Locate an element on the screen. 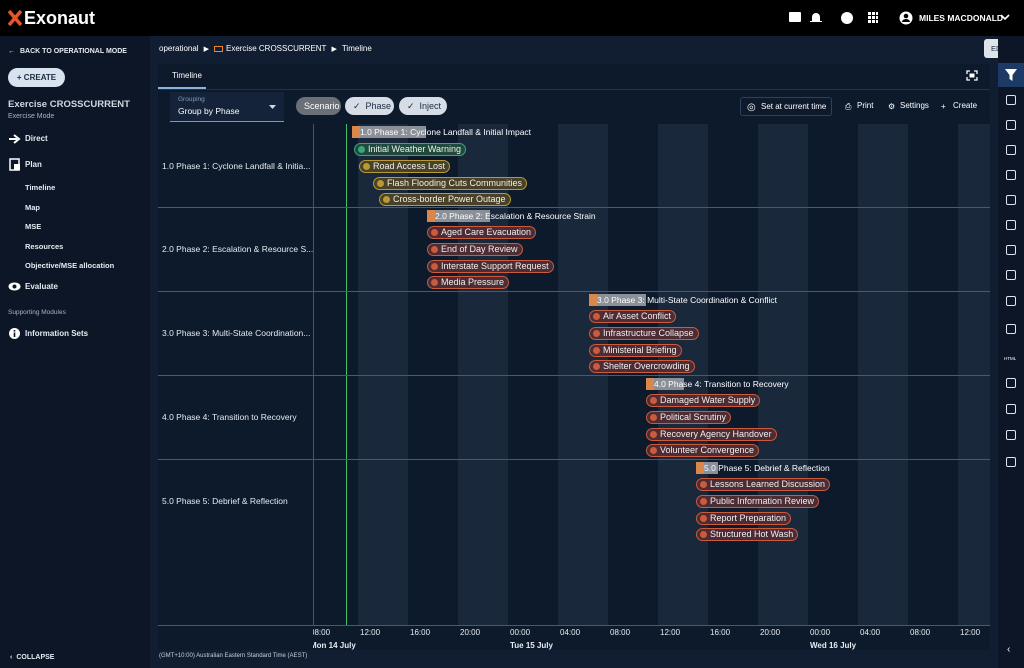  user-menu-caret is located at coordinates (1005, 18).